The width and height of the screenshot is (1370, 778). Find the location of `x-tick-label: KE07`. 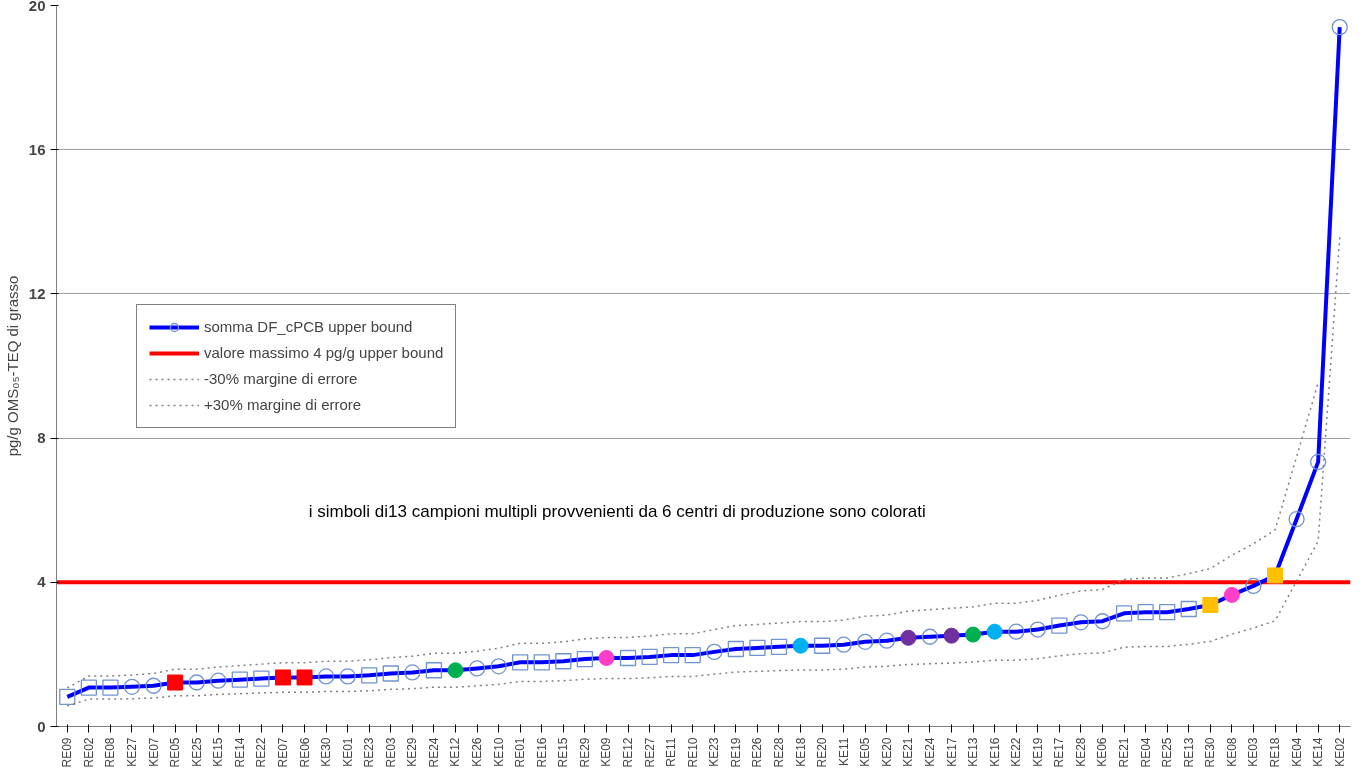

x-tick-label: KE07 is located at coordinates (153, 752).